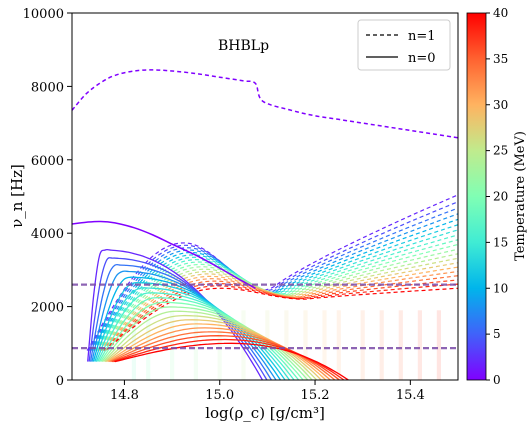 The width and height of the screenshot is (532, 431). I want to click on colorbar-ticks: 0 5 10 15 20 25 30 35 40, so click(497, 196).